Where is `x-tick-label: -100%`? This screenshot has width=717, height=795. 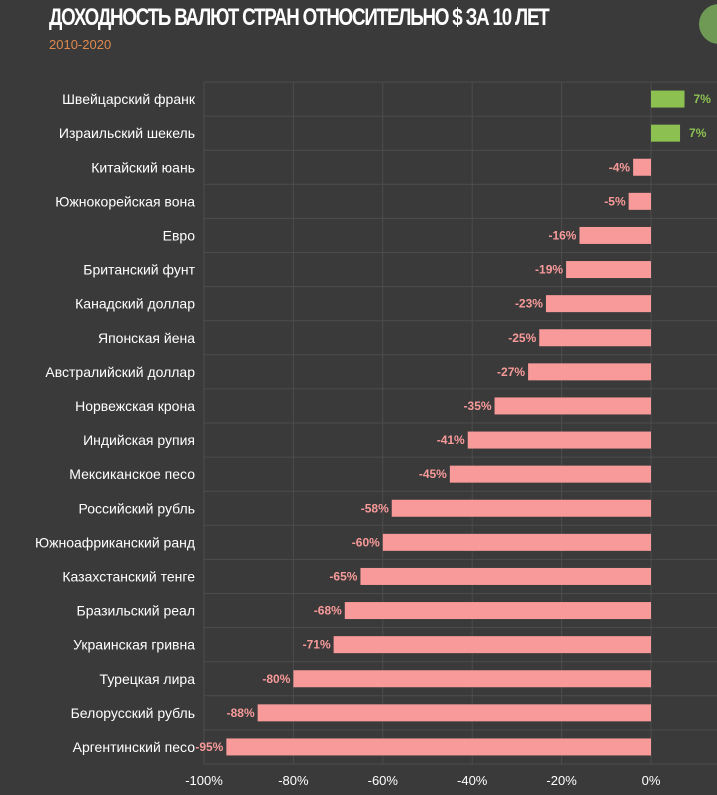 x-tick-label: -100% is located at coordinates (204, 780).